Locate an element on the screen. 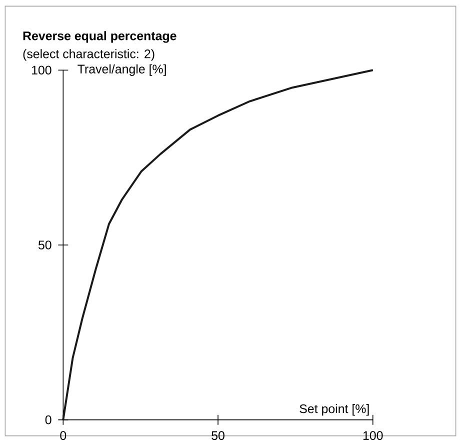  y-tick-label: 0 is located at coordinates (48, 419).